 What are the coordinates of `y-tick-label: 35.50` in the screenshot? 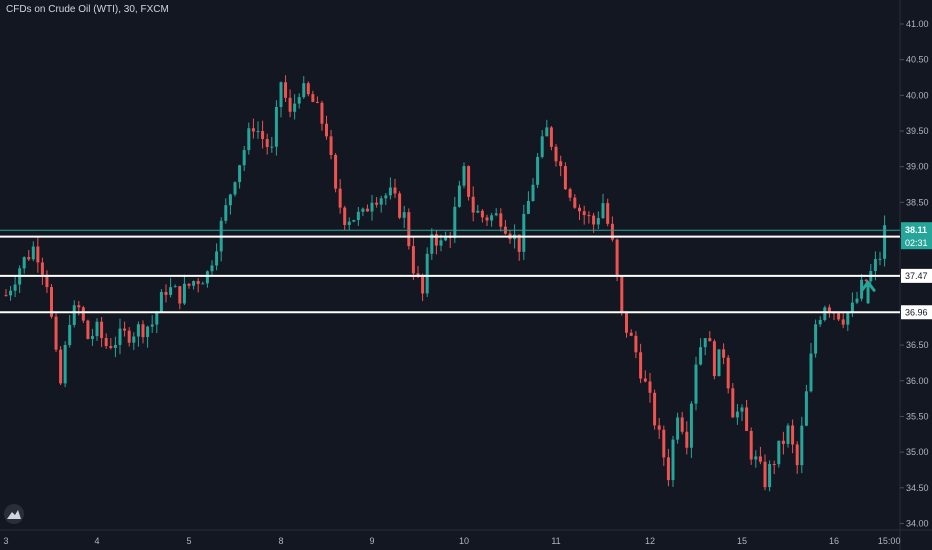 It's located at (917, 416).